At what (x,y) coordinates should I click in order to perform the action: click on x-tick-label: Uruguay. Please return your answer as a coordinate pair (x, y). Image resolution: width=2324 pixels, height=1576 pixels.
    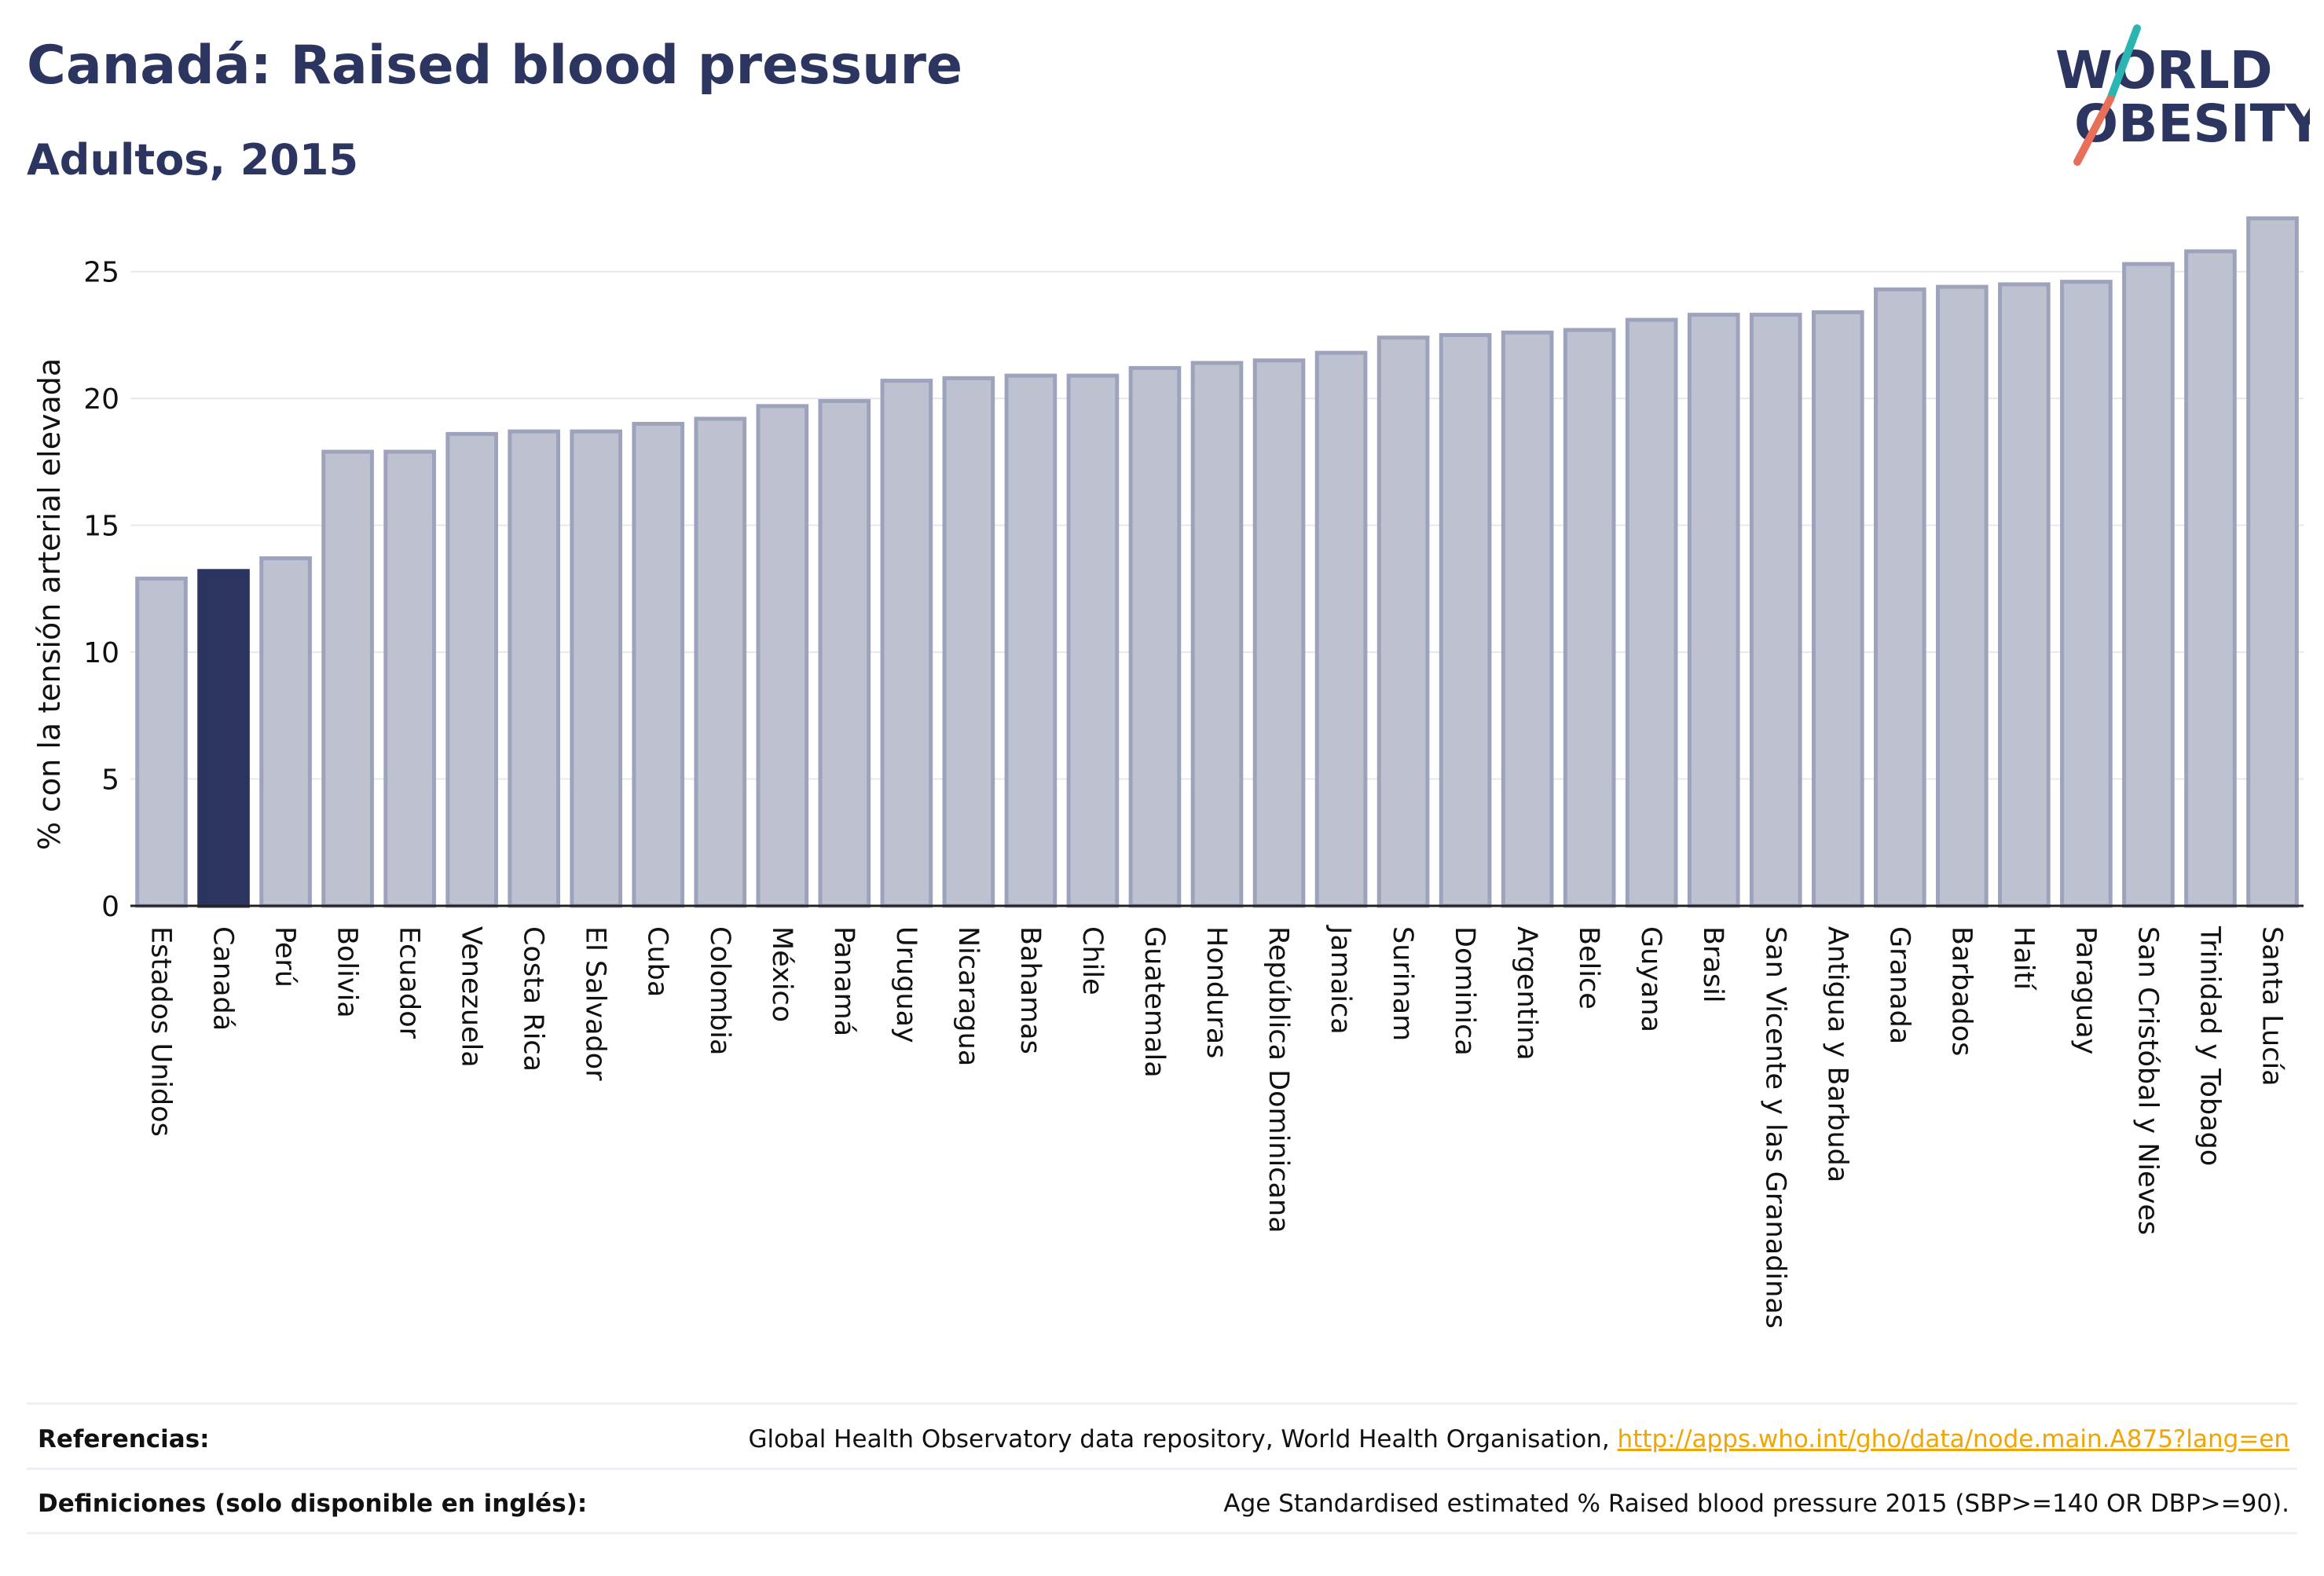
    Looking at the image, I should click on (906, 984).